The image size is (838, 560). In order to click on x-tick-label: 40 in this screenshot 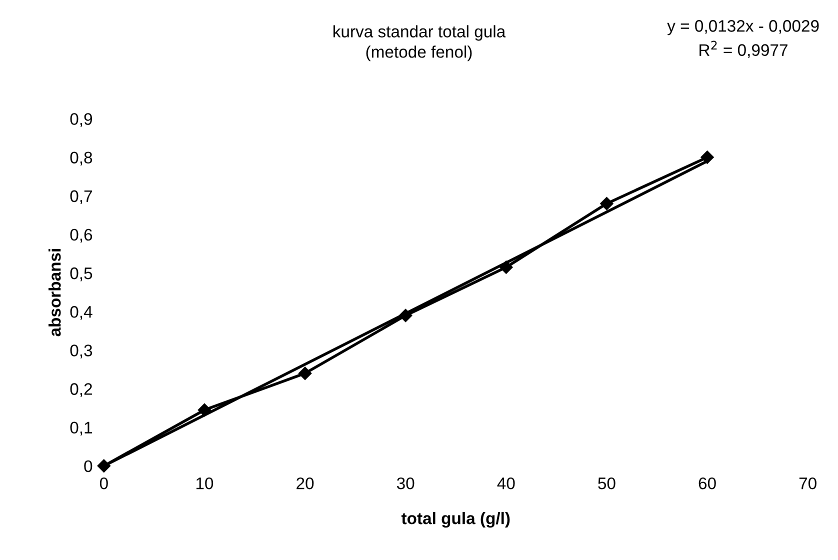, I will do `click(506, 483)`.